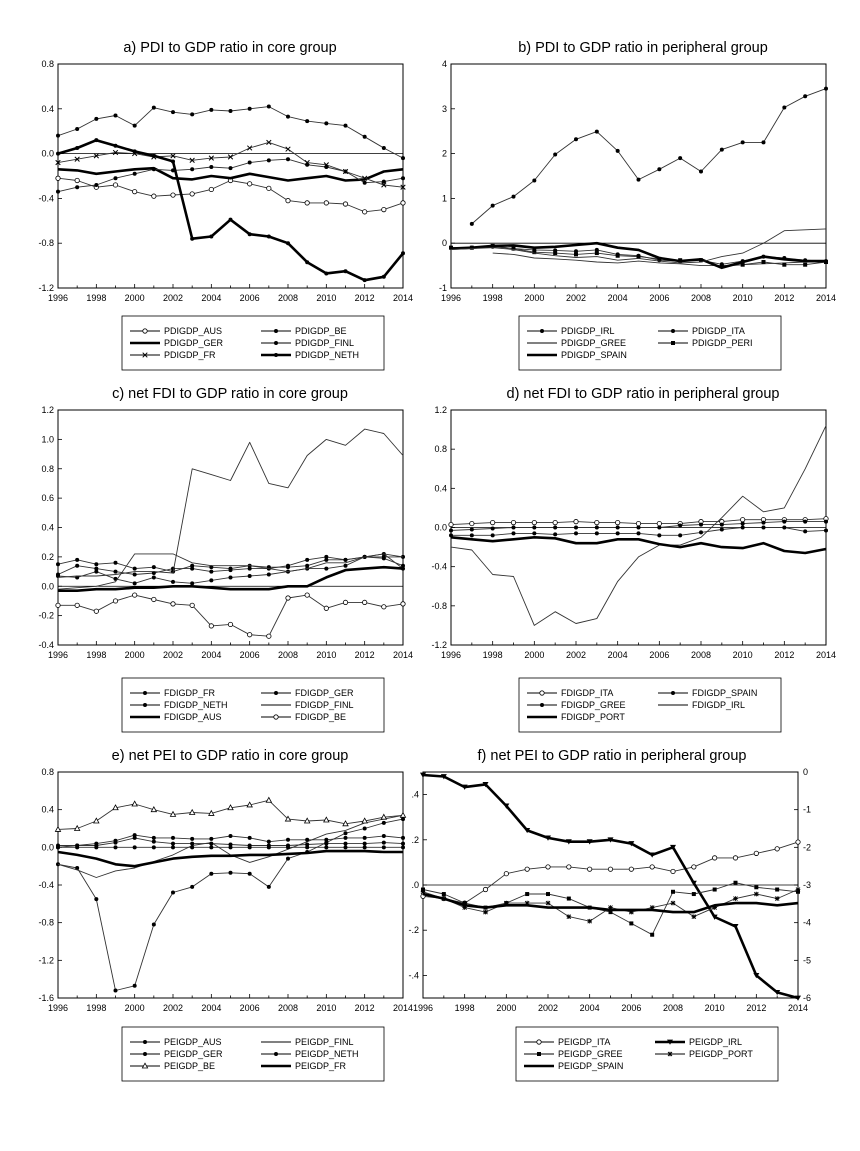 The height and width of the screenshot is (1151, 860). Describe the element at coordinates (145, 693) in the screenshot. I see `legend-marker` at that location.